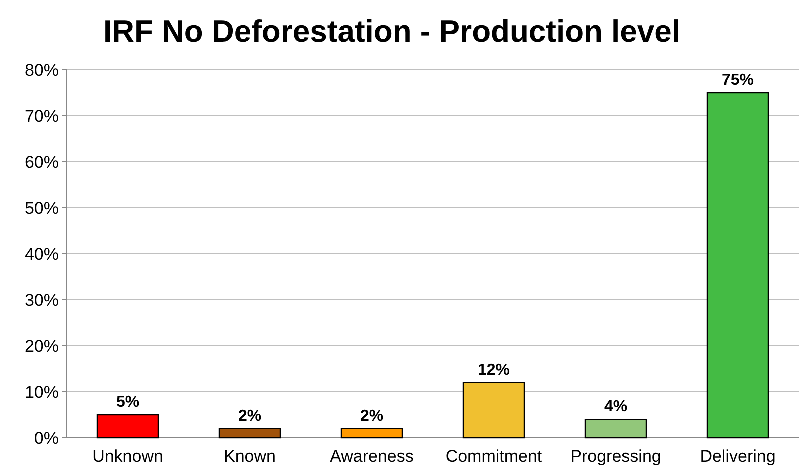 The height and width of the screenshot is (476, 801). I want to click on chart-title: IRF No Deforestation - Production level, so click(392, 31).